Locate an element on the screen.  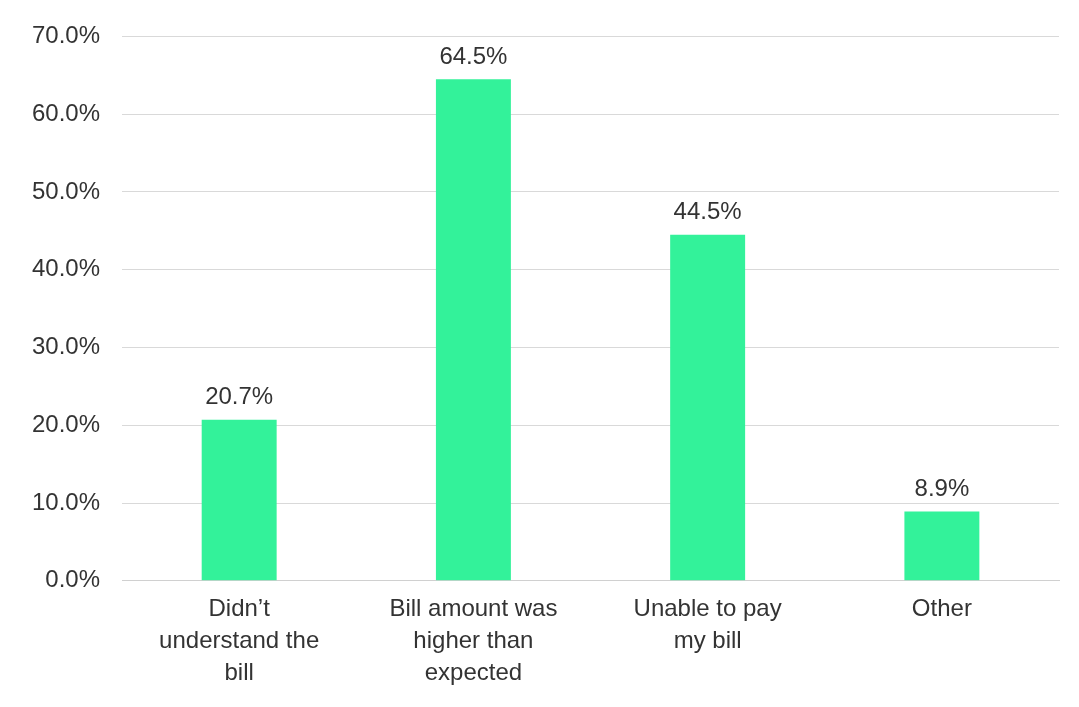
y-tick-label: 30.0% is located at coordinates (66, 346).